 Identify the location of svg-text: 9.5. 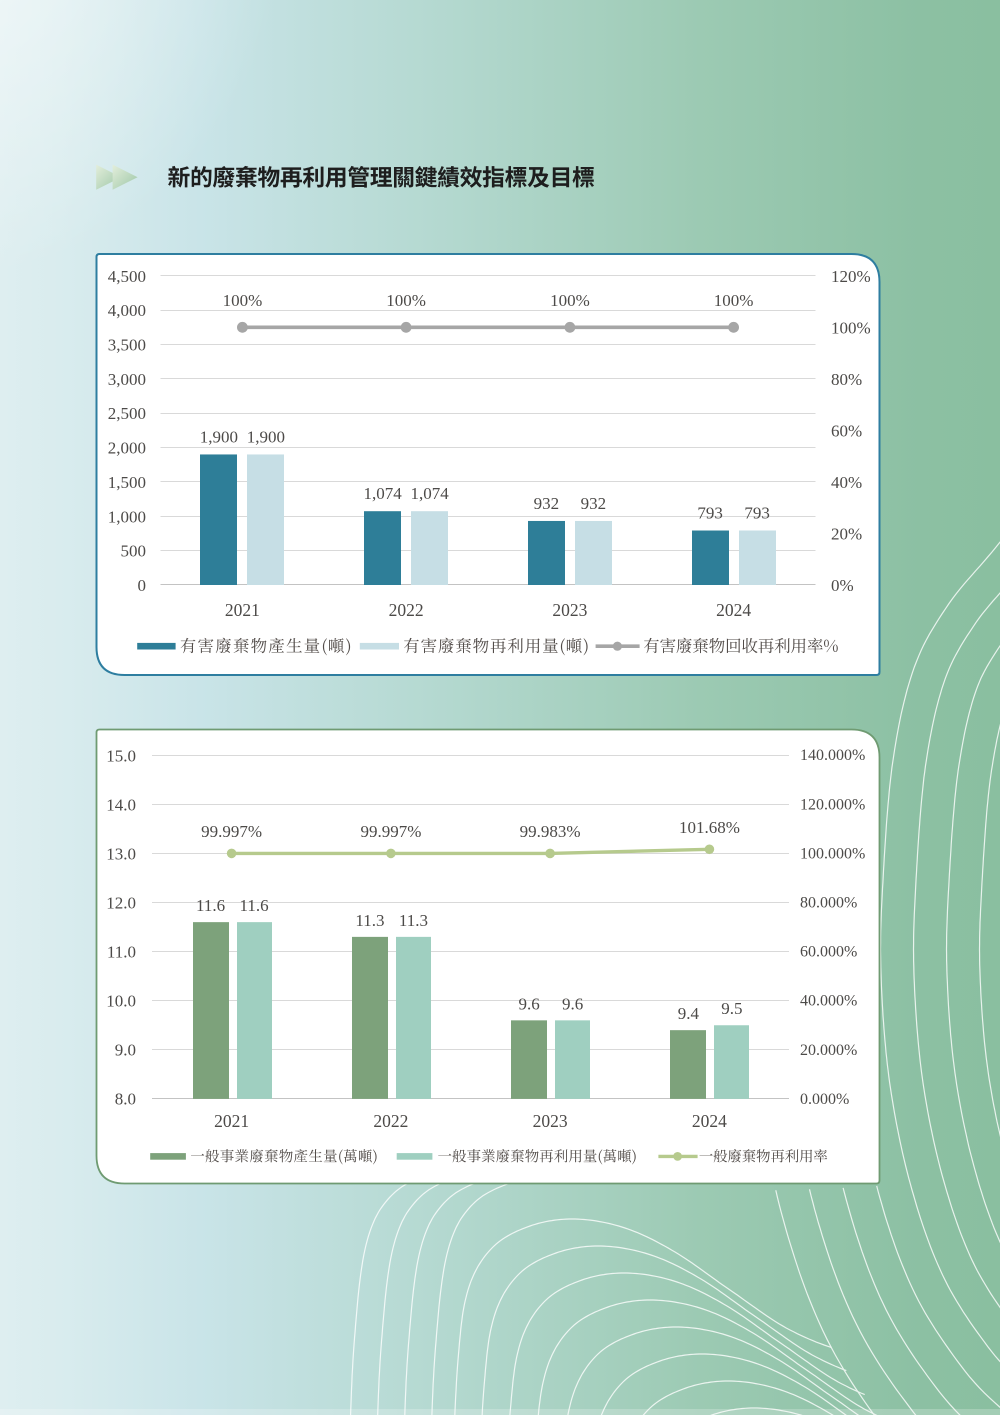
(731, 1008).